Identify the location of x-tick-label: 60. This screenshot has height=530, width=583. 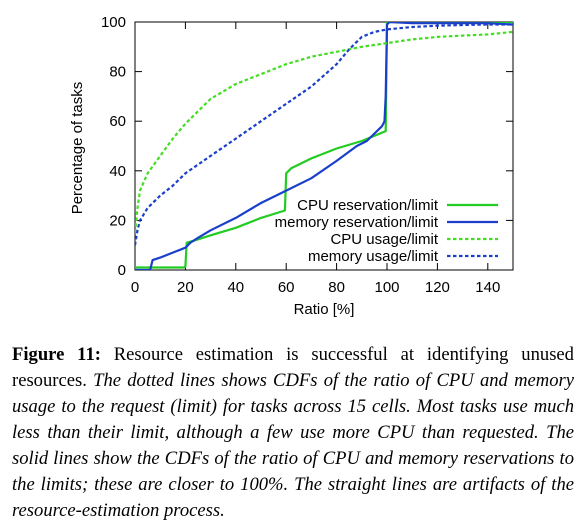
(286, 287).